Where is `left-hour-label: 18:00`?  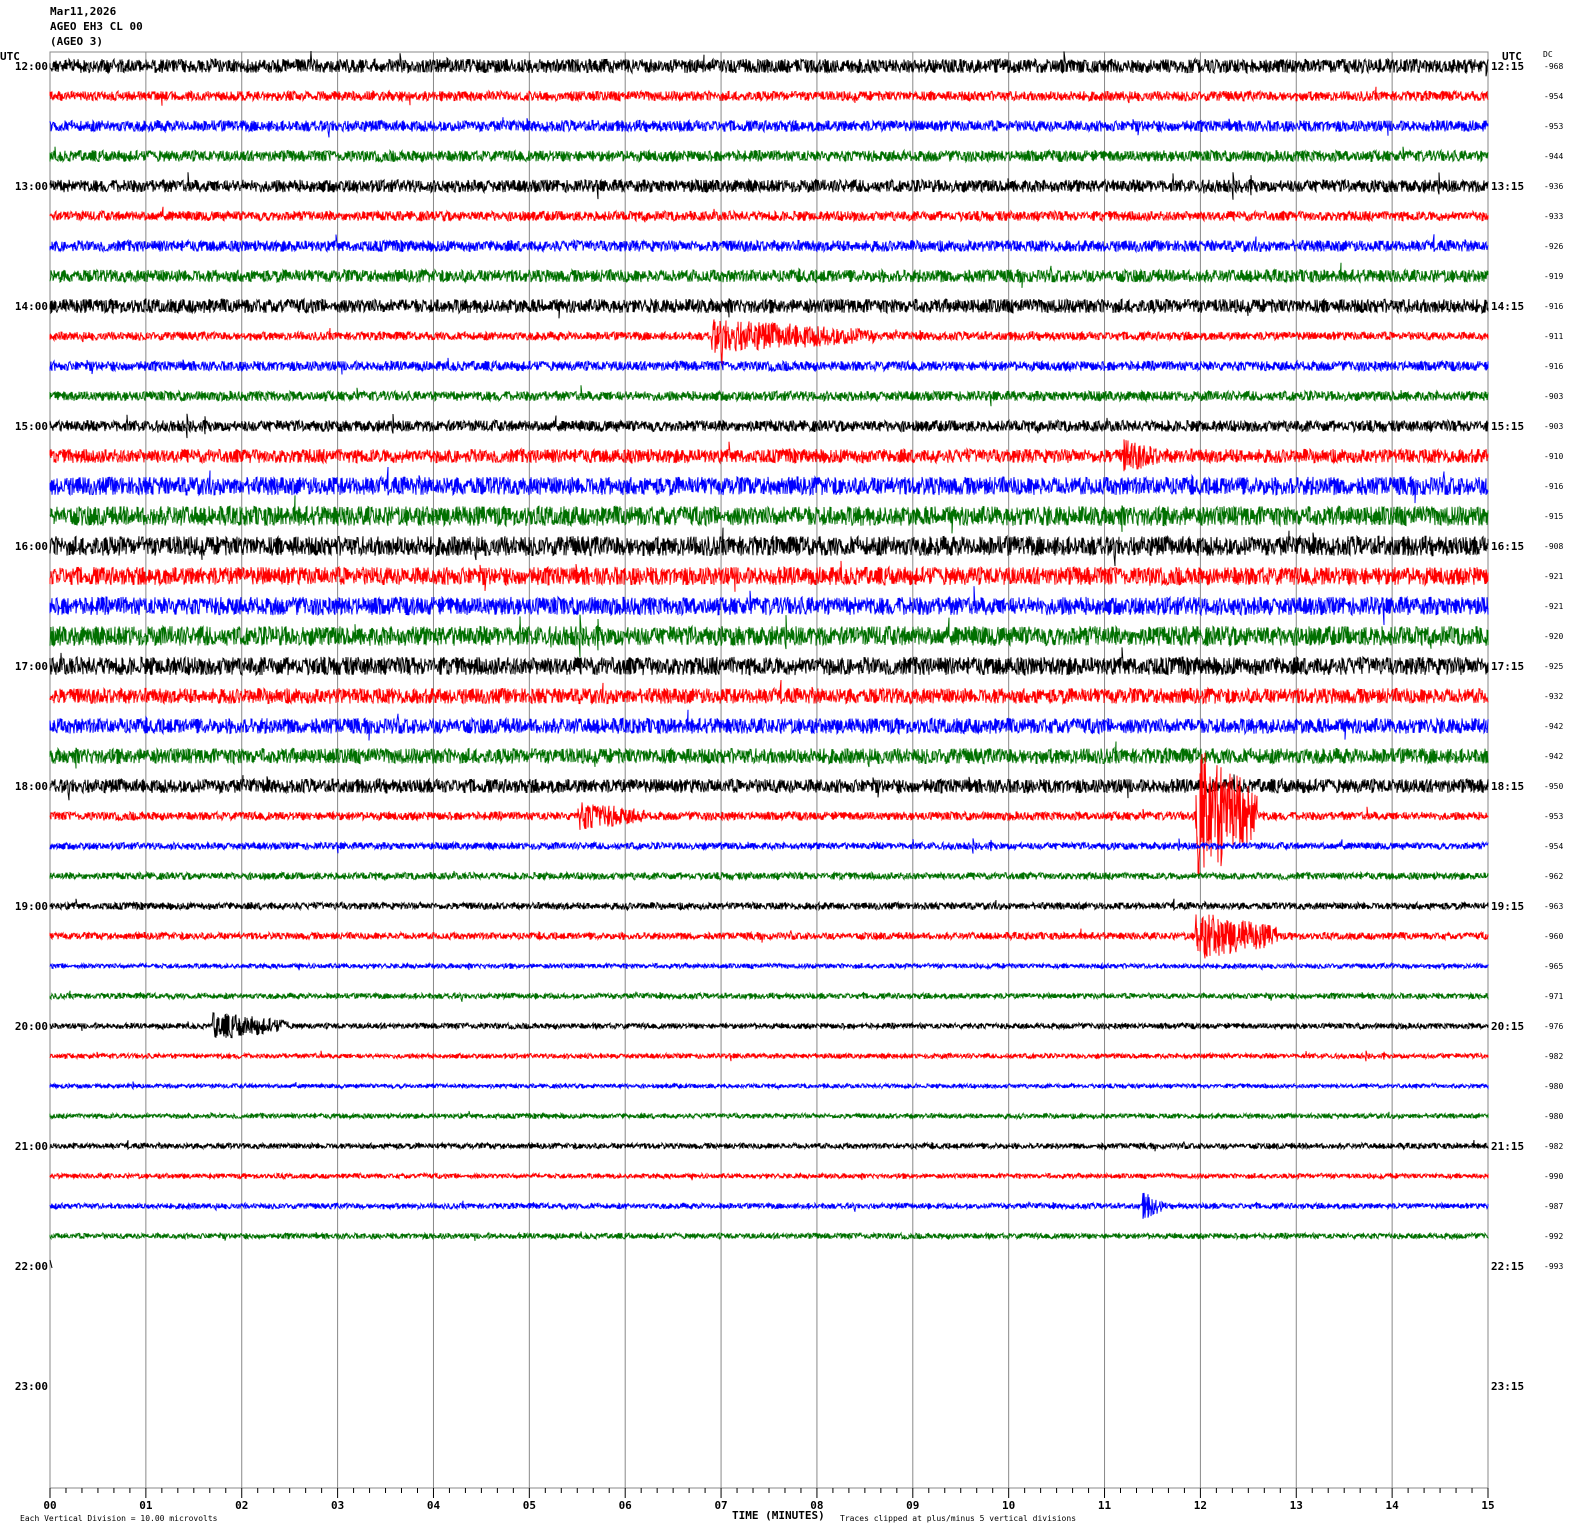 left-hour-label: 18:00 is located at coordinates (31, 786).